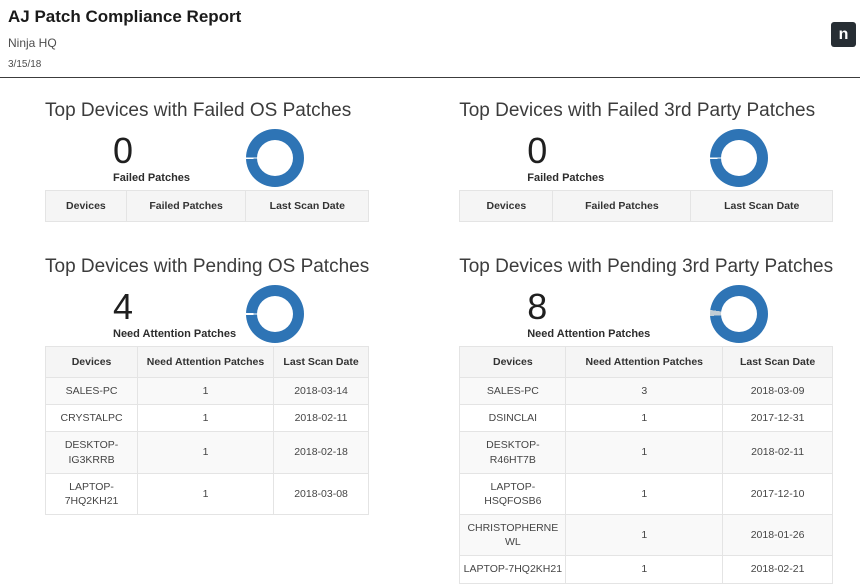 The width and height of the screenshot is (860, 584). What do you see at coordinates (198, 110) in the screenshot?
I see `section-title: Top Devices with Failed OS Patches` at bounding box center [198, 110].